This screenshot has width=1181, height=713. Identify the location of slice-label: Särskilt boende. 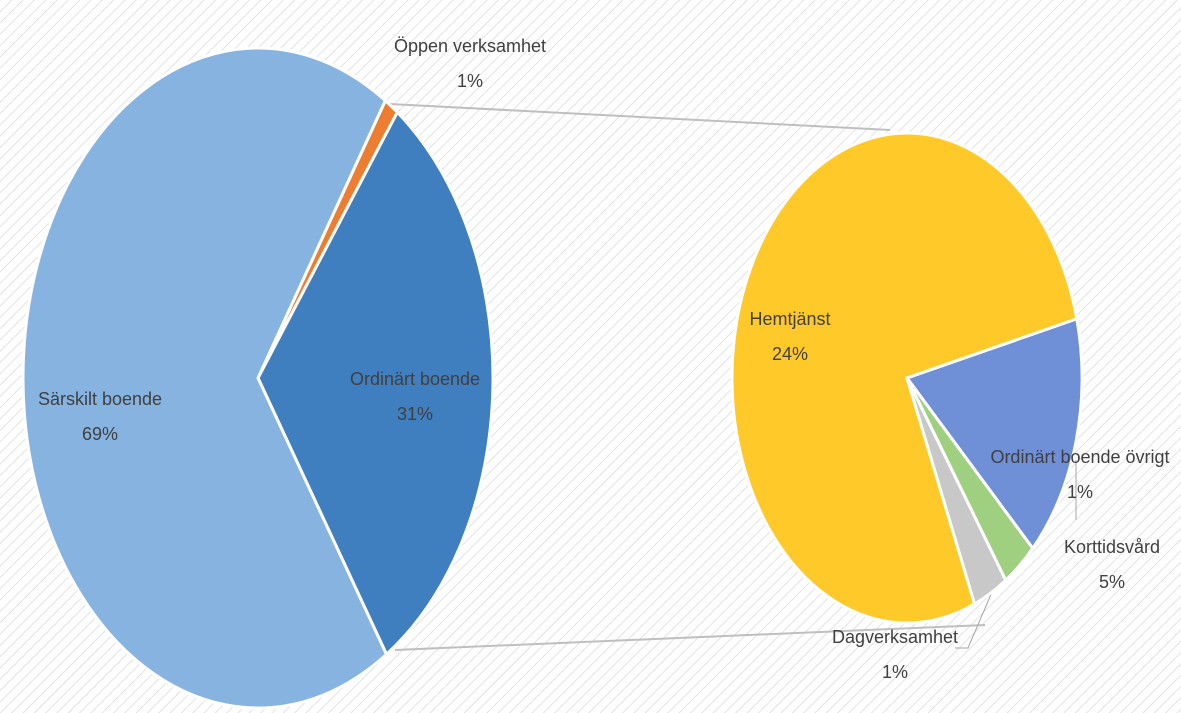
(100, 399).